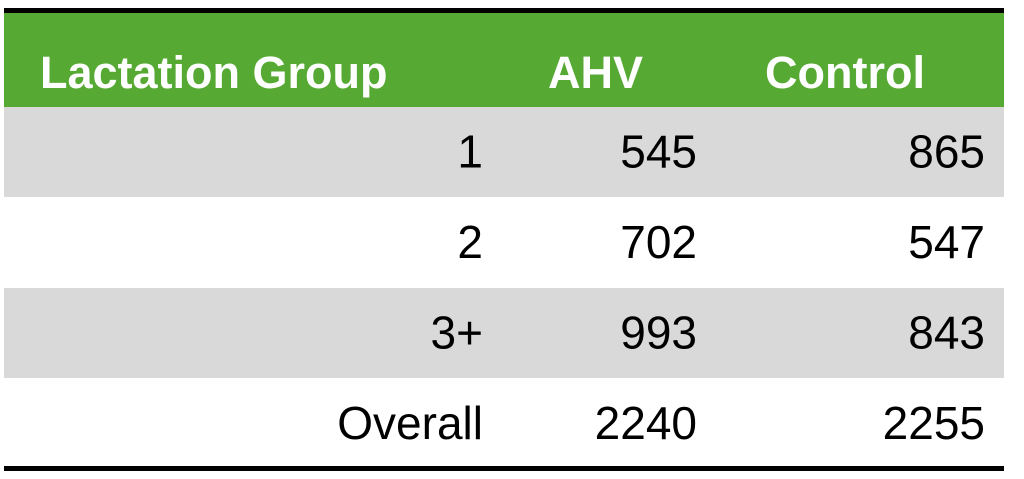 This screenshot has height=479, width=1024. What do you see at coordinates (845, 72) in the screenshot?
I see `header-cell: Control` at bounding box center [845, 72].